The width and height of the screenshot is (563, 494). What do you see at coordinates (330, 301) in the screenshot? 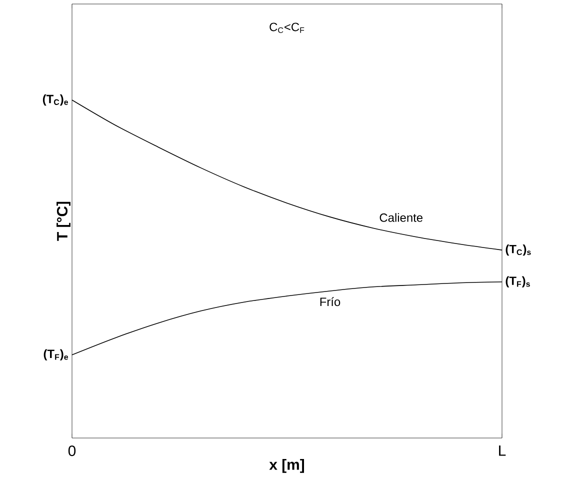
I see `series-label: Frío` at bounding box center [330, 301].